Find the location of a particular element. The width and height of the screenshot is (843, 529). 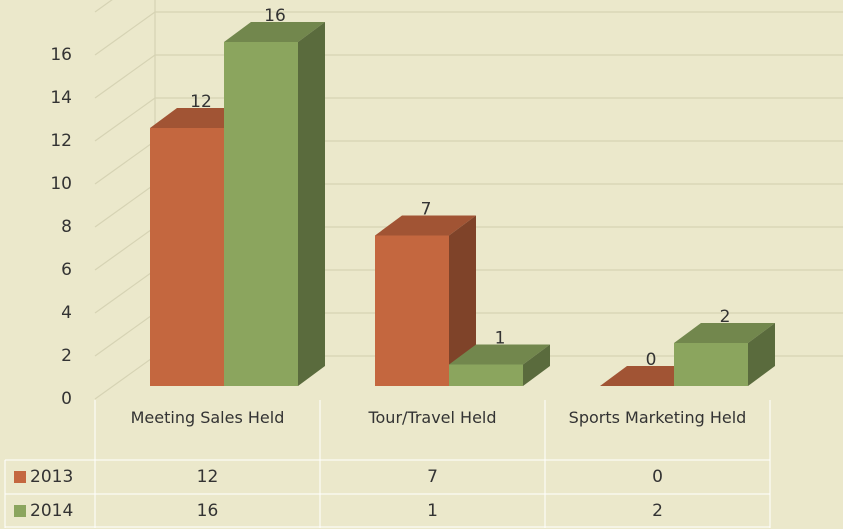

data-label: 0 is located at coordinates (651, 360).